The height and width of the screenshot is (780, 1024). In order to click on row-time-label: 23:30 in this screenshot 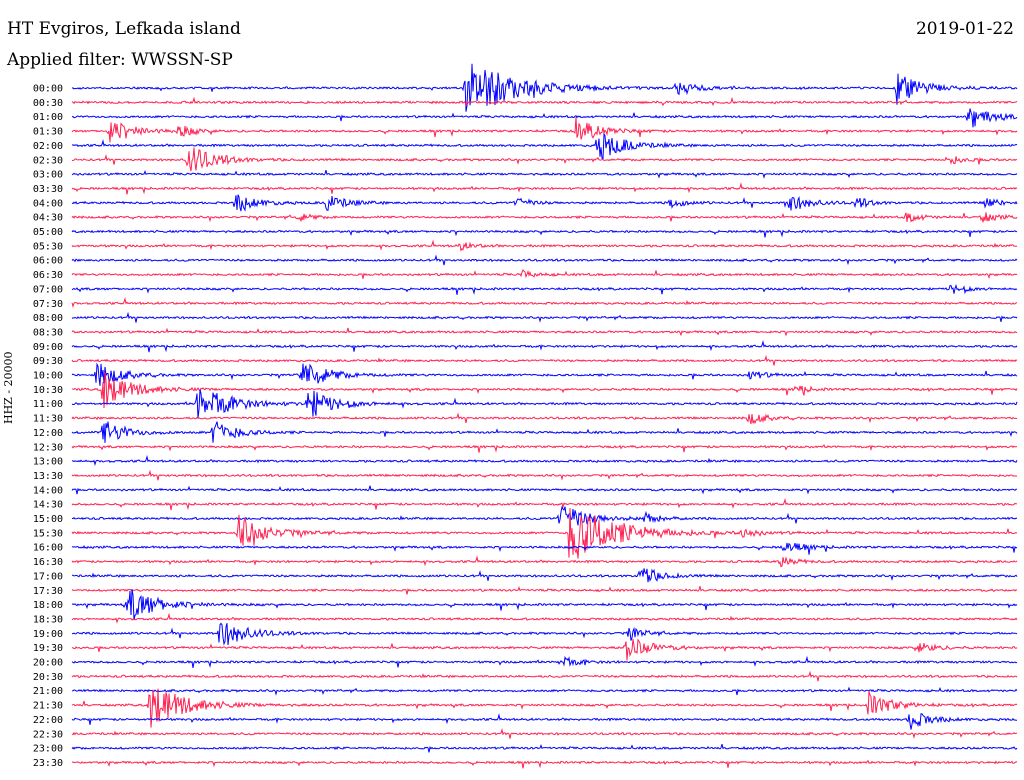, I will do `click(48, 763)`.